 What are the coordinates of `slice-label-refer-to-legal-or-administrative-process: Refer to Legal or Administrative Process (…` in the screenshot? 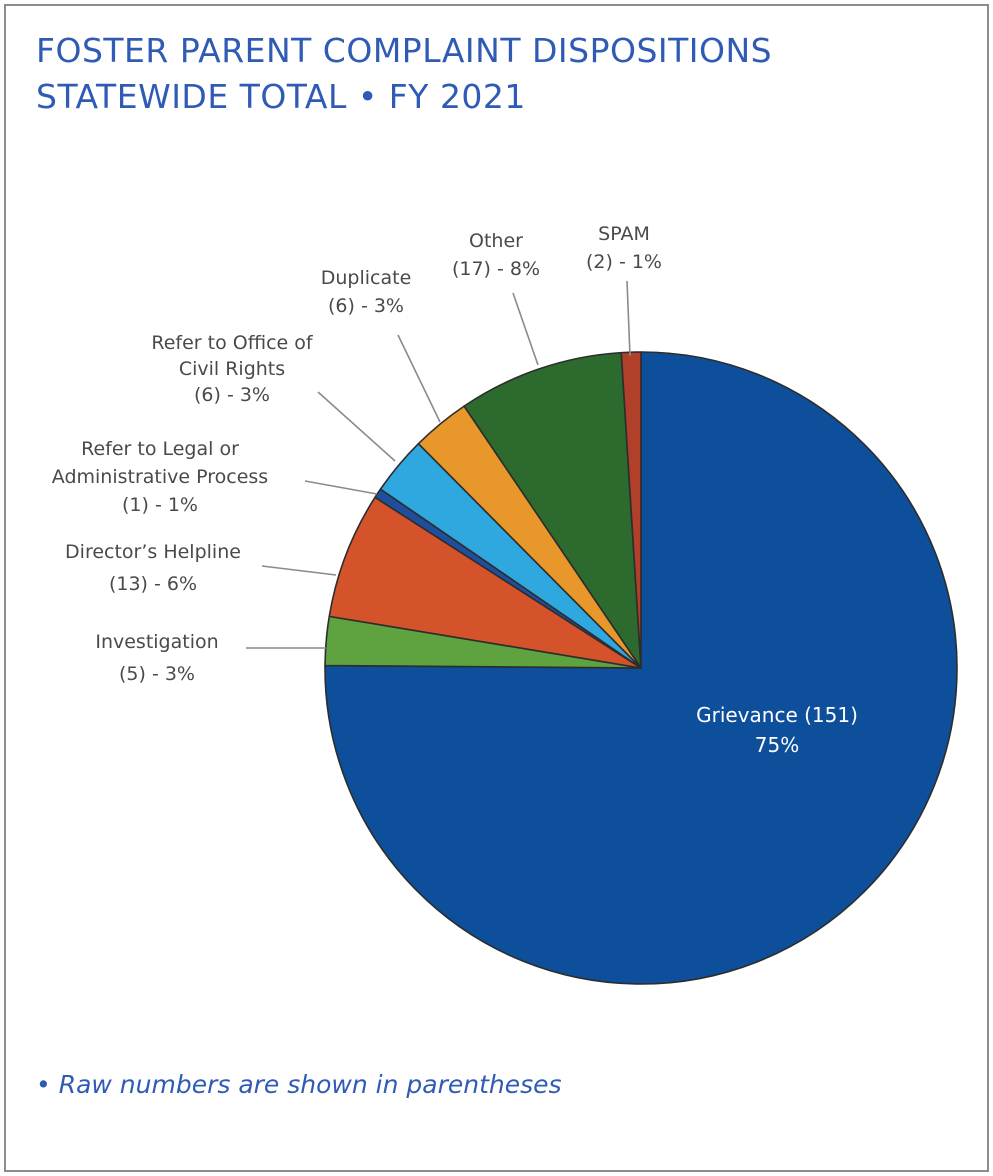 It's located at (160, 477).